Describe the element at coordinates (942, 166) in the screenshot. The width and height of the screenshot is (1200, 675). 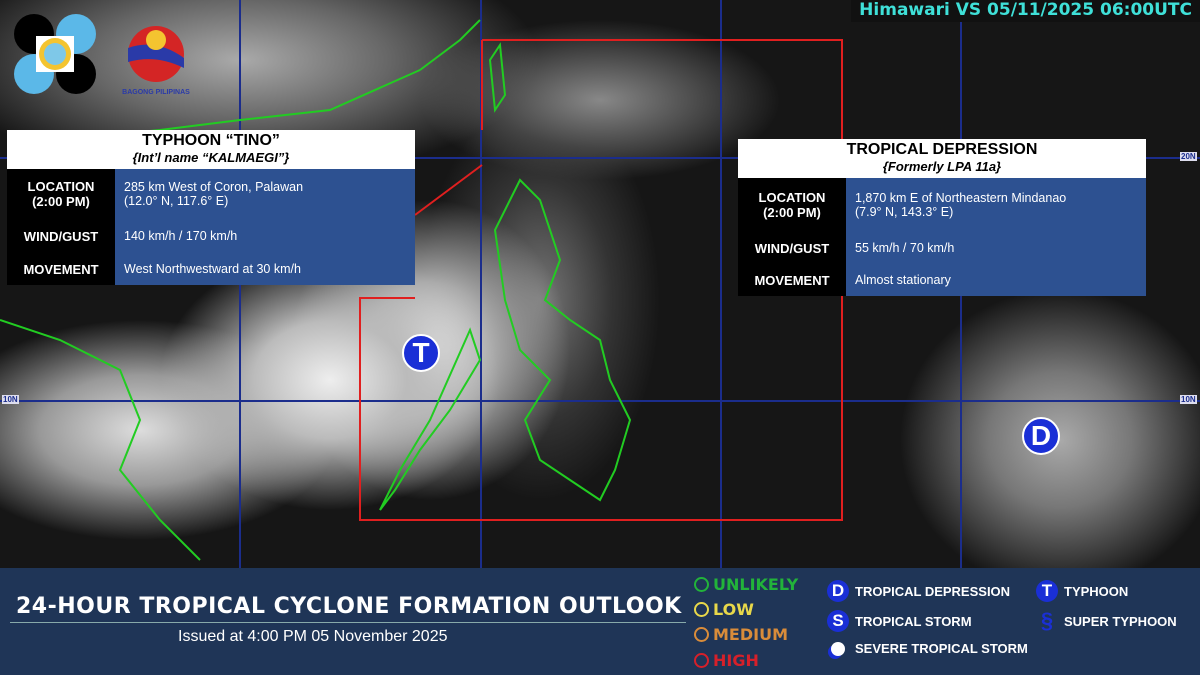
I see `depression-subtitle: {Formerly LPA 11a}` at that location.